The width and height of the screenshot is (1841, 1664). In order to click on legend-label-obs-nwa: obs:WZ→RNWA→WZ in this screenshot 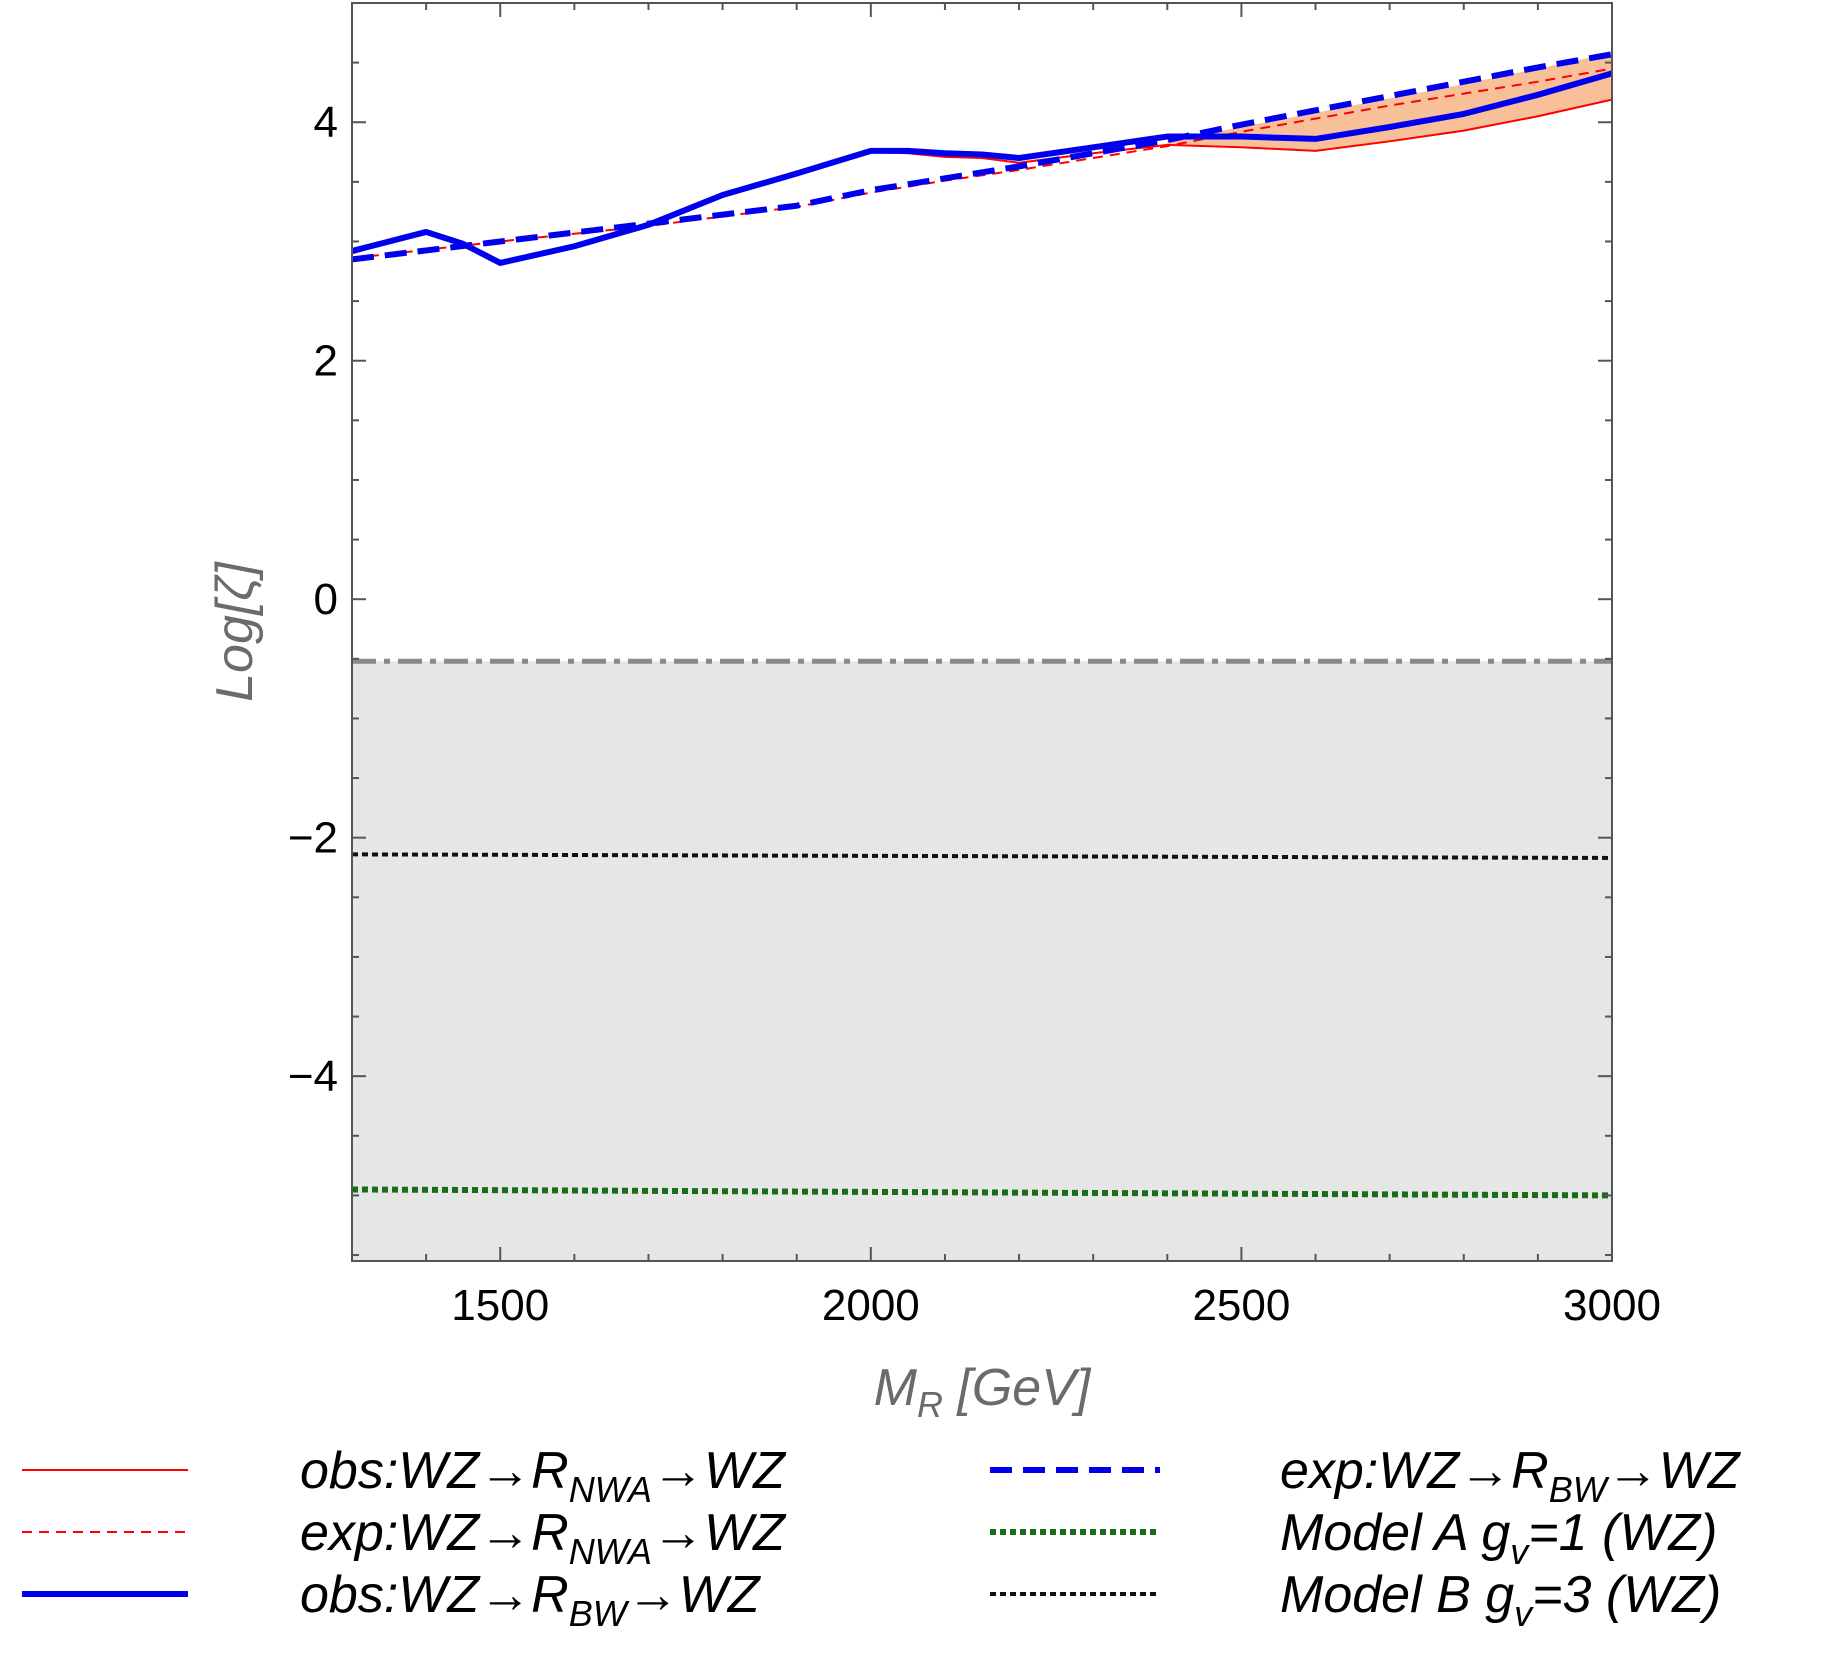, I will do `click(543, 1476)`.